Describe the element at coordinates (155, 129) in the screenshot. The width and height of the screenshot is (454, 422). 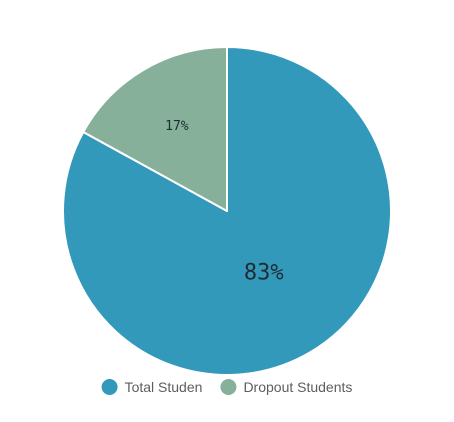
I see `pie-slice-dropout-students` at that location.